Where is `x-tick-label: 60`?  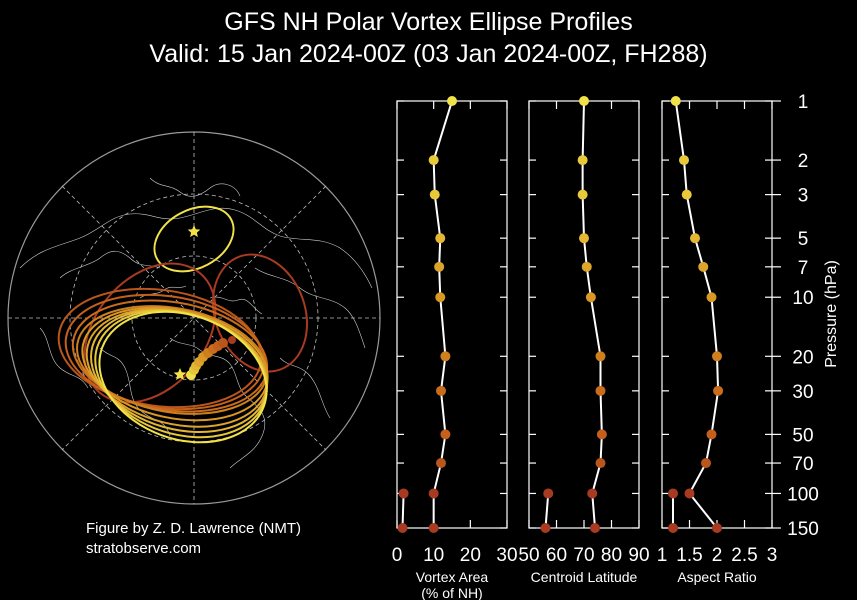
x-tick-label: 60 is located at coordinates (556, 555).